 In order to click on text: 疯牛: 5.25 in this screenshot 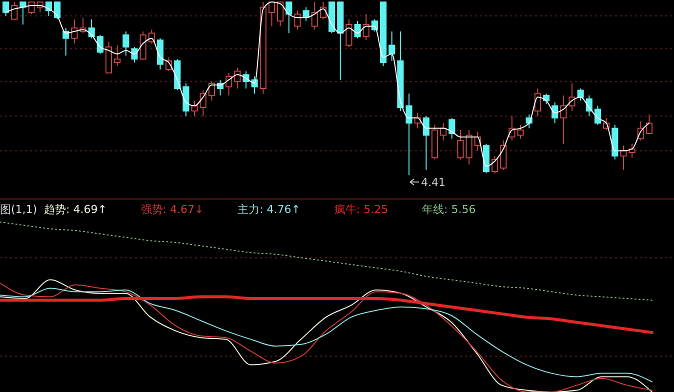, I will do `click(361, 209)`.